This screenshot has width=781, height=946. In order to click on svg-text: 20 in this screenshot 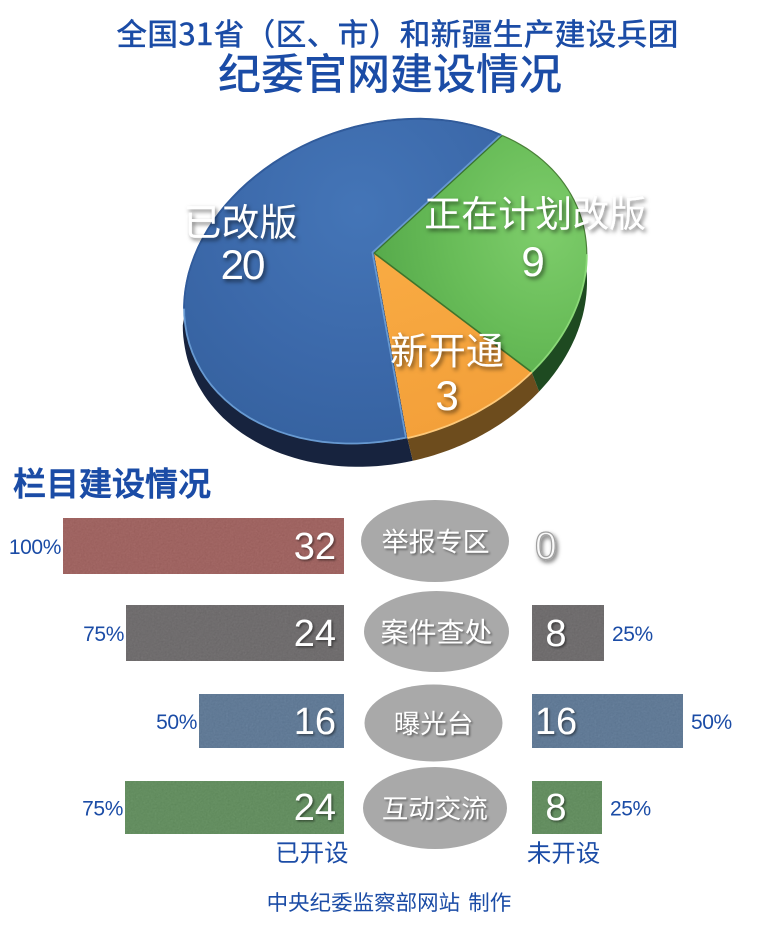, I will do `click(242, 264)`.